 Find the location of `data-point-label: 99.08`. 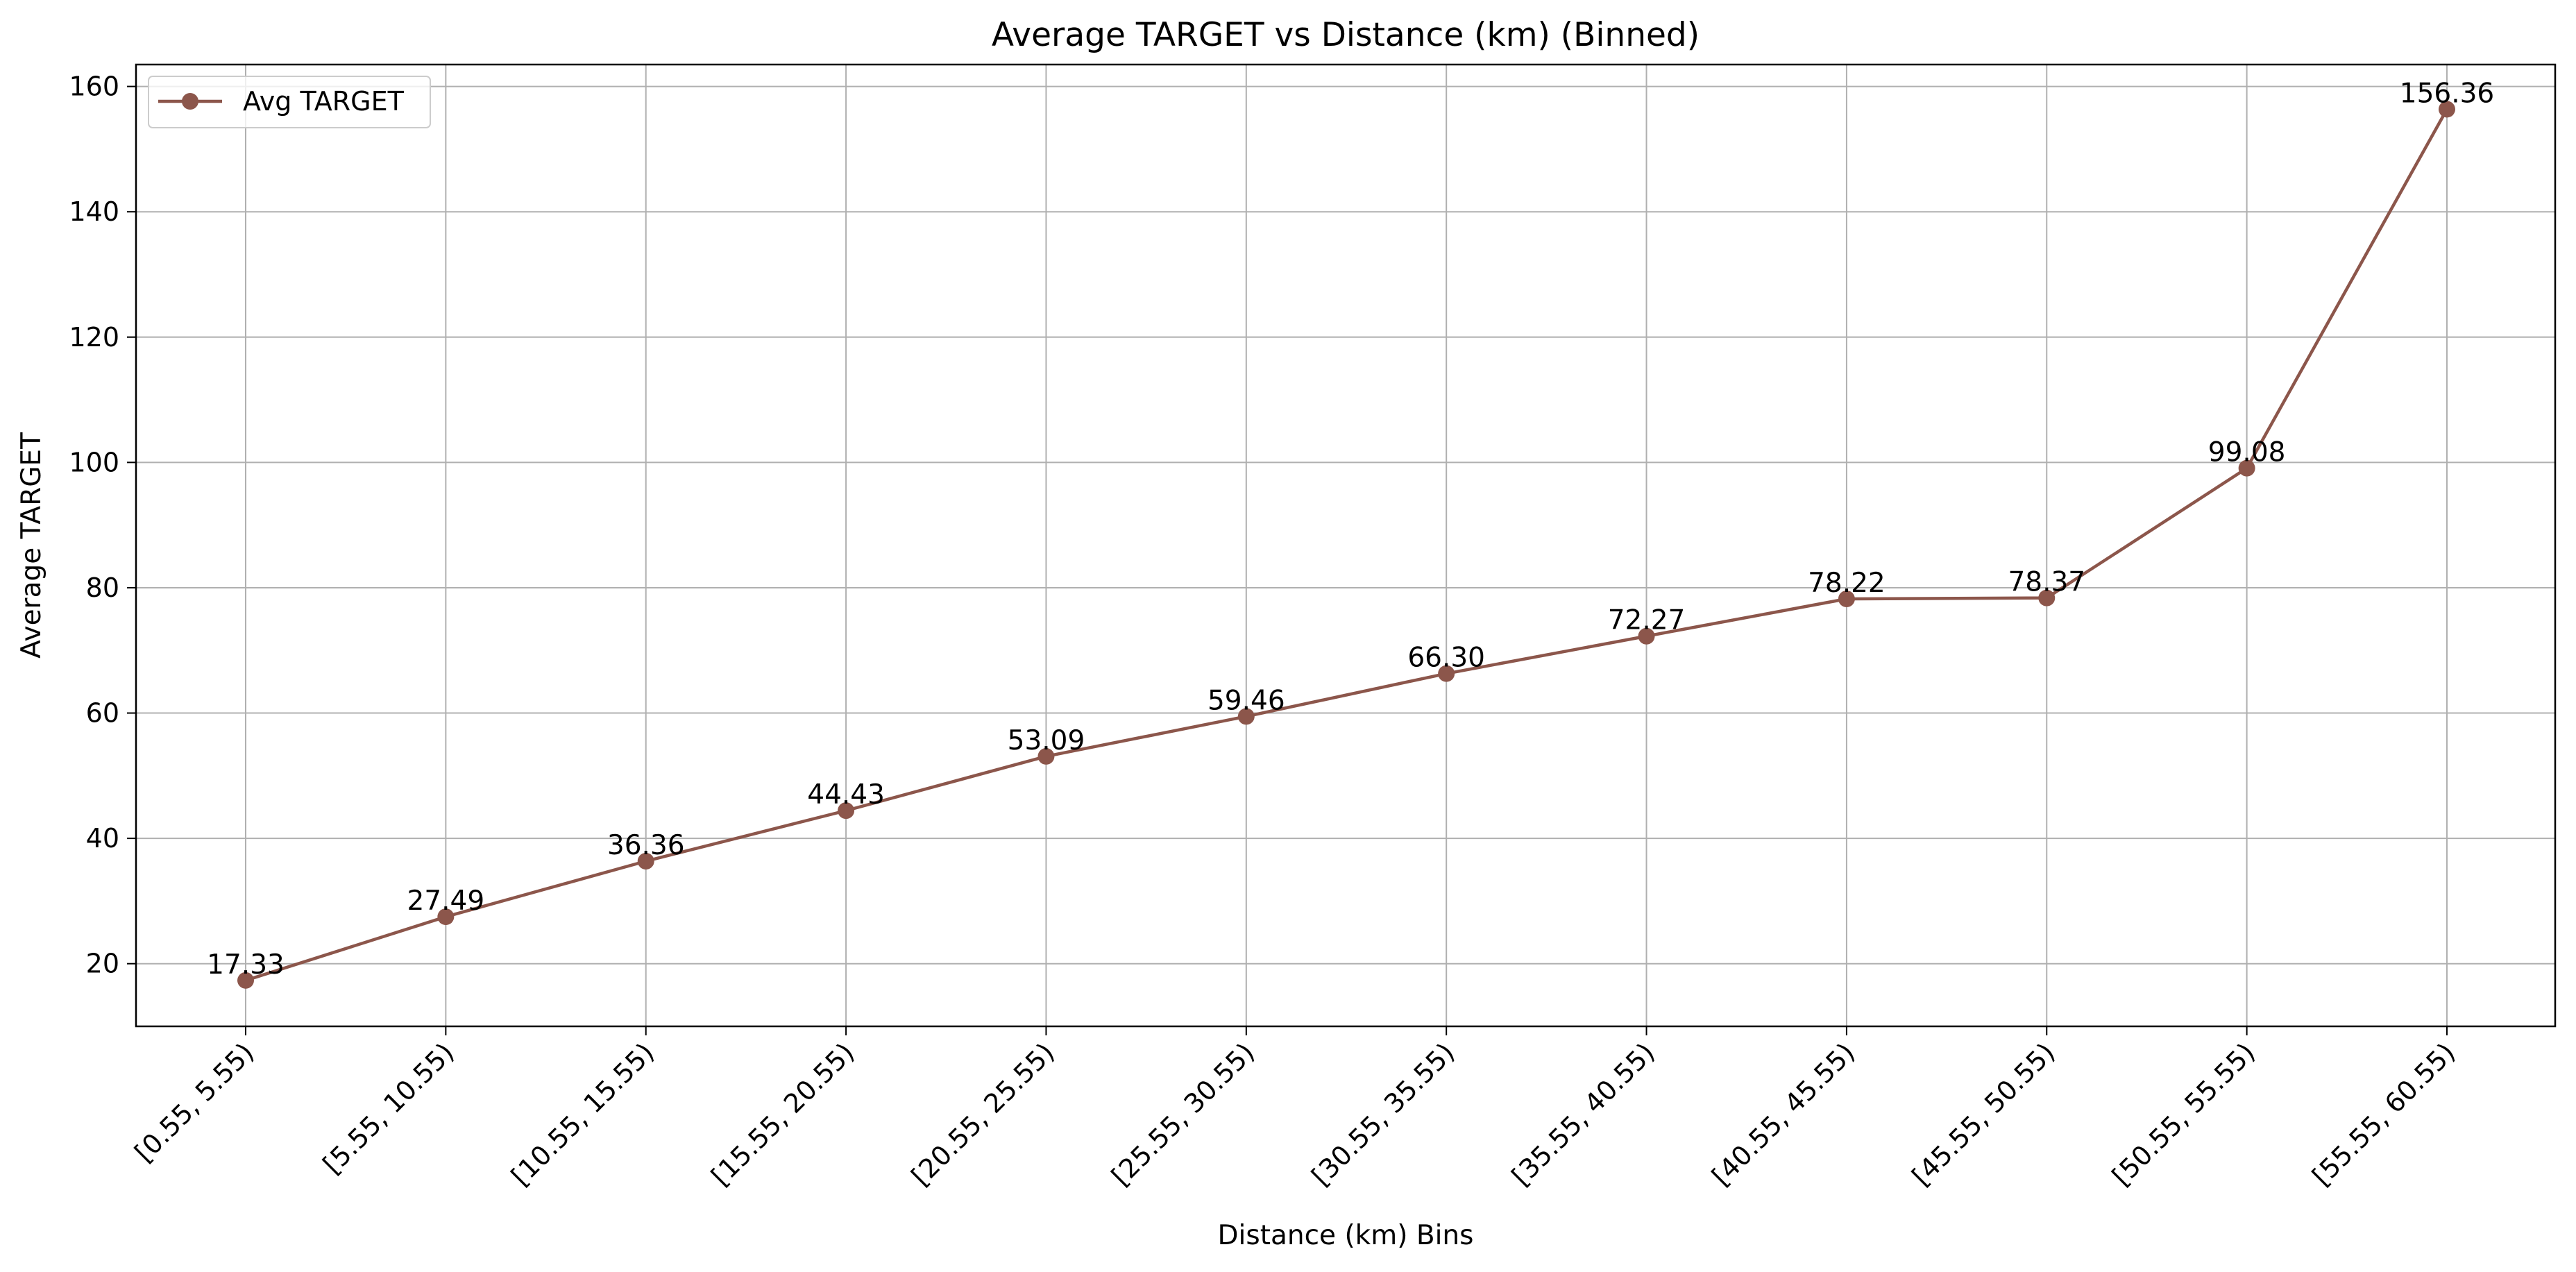

data-point-label: 99.08 is located at coordinates (2247, 452).